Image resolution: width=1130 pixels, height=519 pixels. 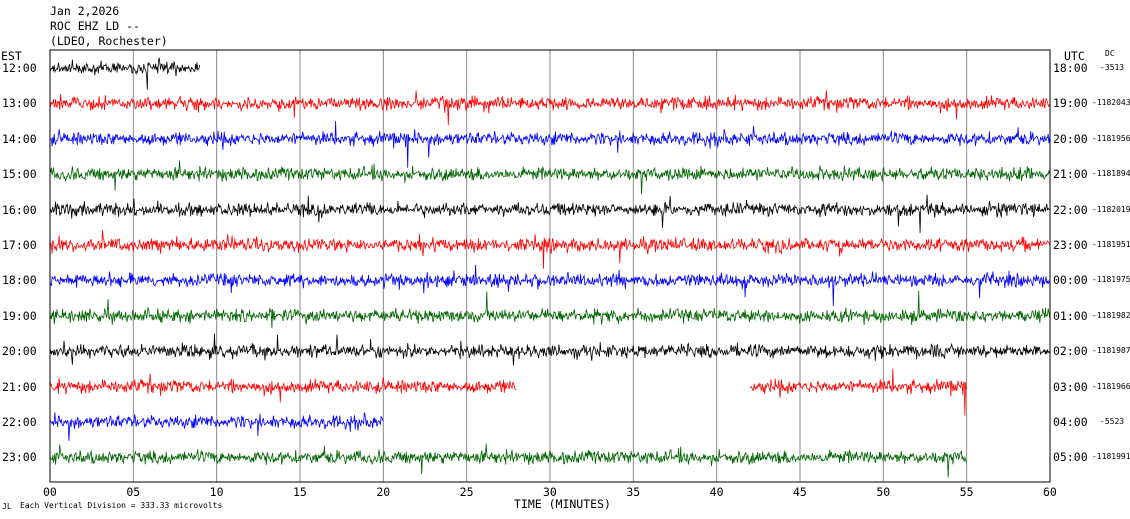 I want to click on row-label-est: 16:00, so click(x=19, y=209).